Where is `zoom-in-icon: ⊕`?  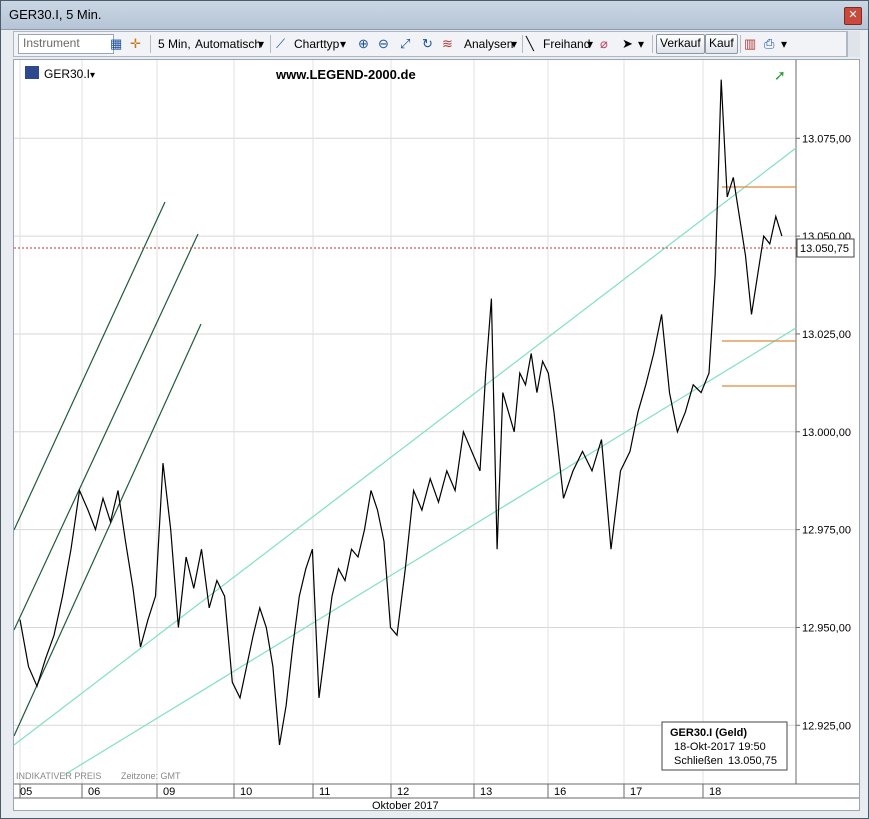 zoom-in-icon: ⊕ is located at coordinates (363, 43).